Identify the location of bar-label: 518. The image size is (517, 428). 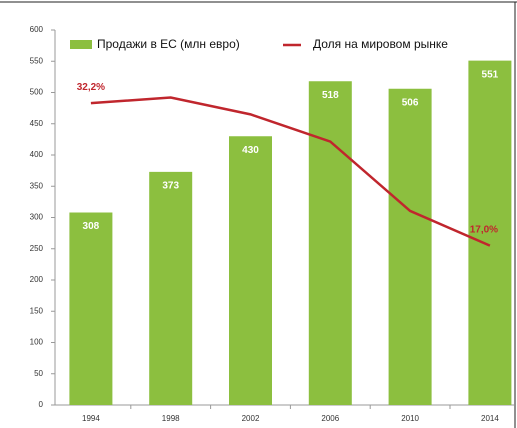
(330, 95).